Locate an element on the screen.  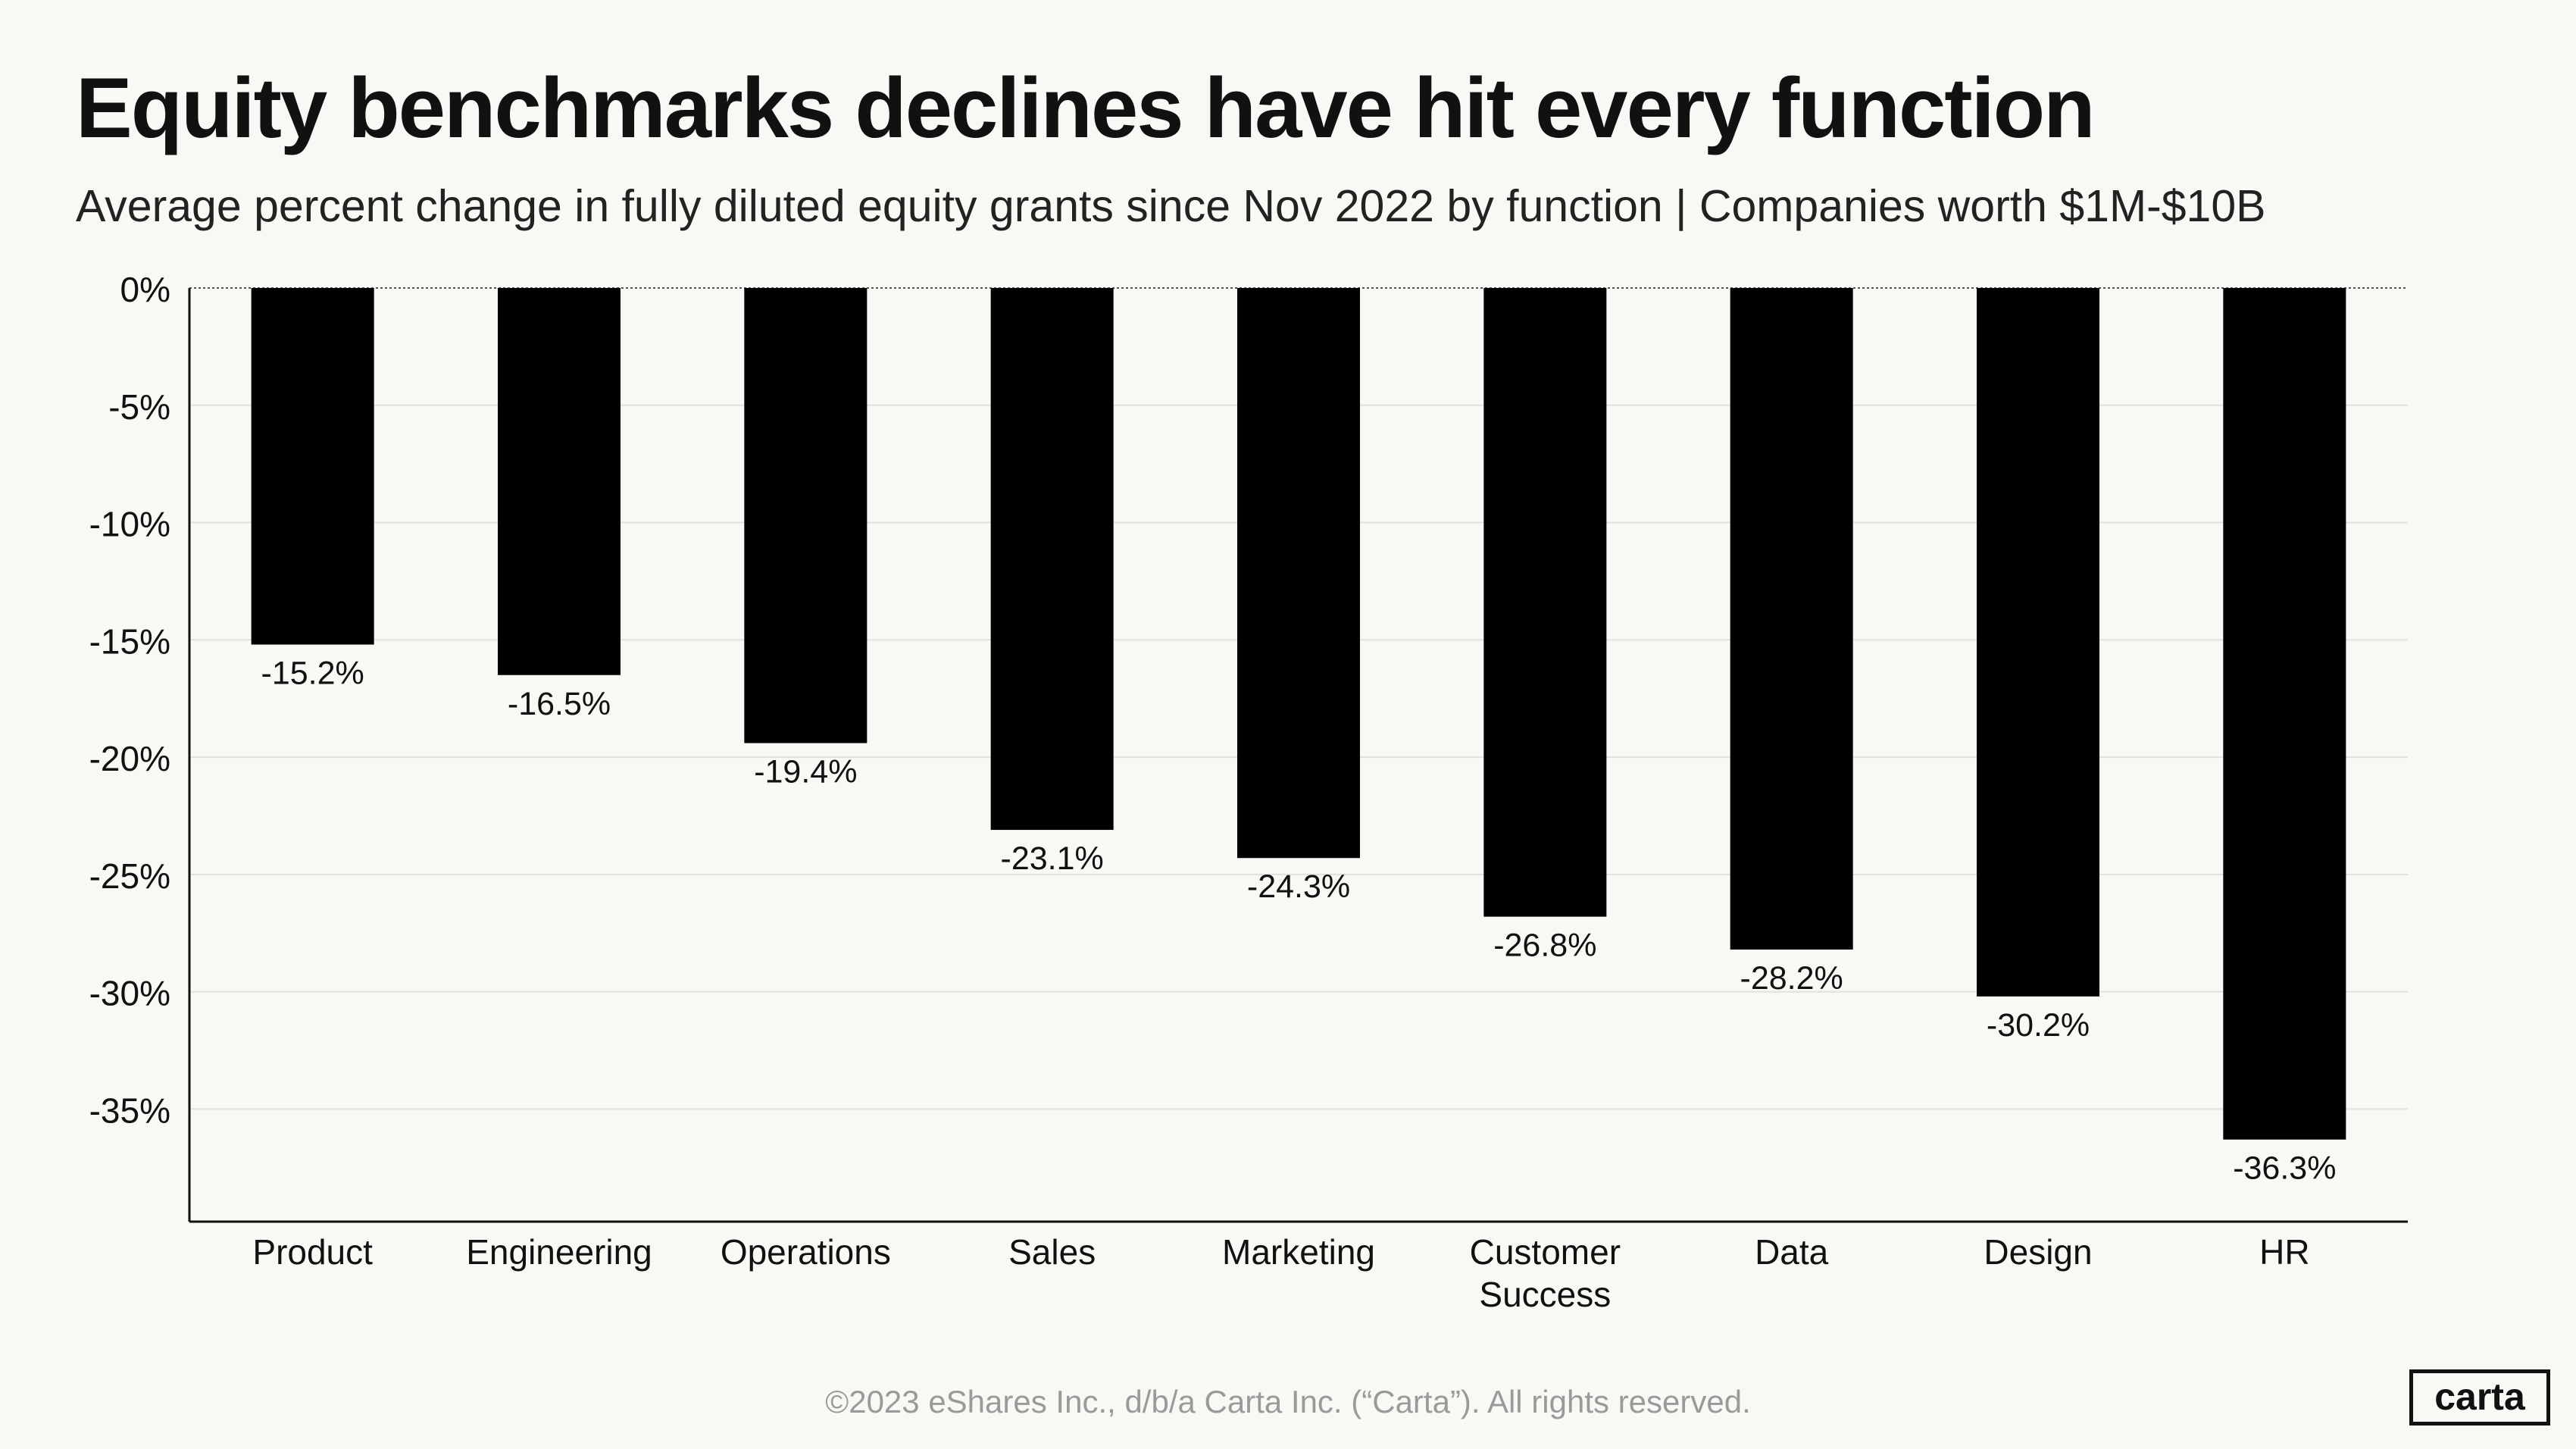
data-label: -15.2% is located at coordinates (312, 674).